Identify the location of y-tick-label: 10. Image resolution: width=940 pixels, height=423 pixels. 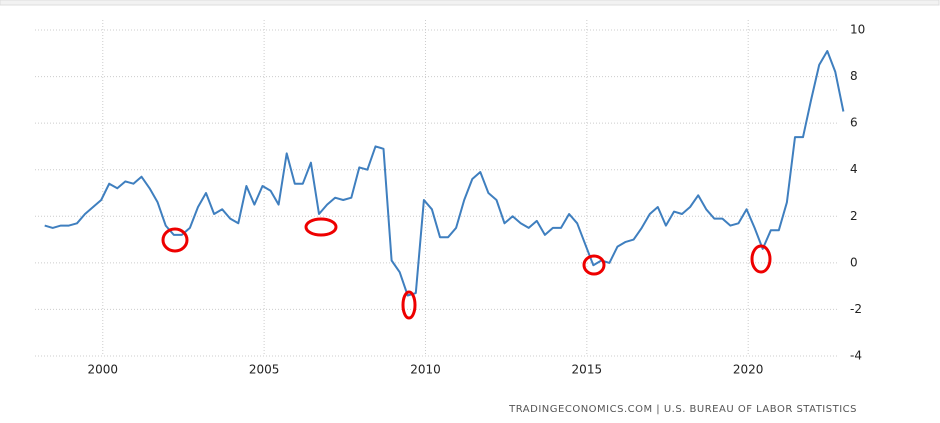
(857, 30).